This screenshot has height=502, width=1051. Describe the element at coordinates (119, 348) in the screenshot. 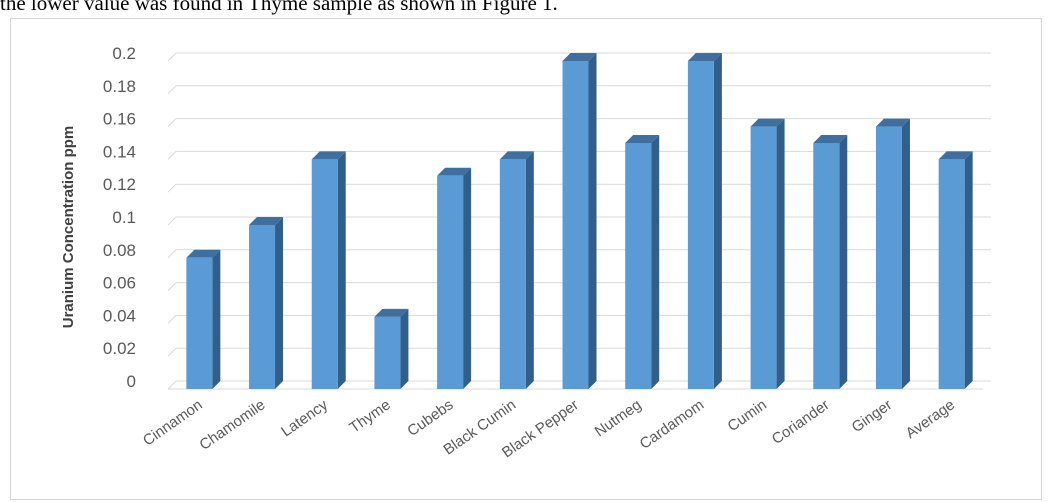

I see `y-tick-label: 0.02` at that location.